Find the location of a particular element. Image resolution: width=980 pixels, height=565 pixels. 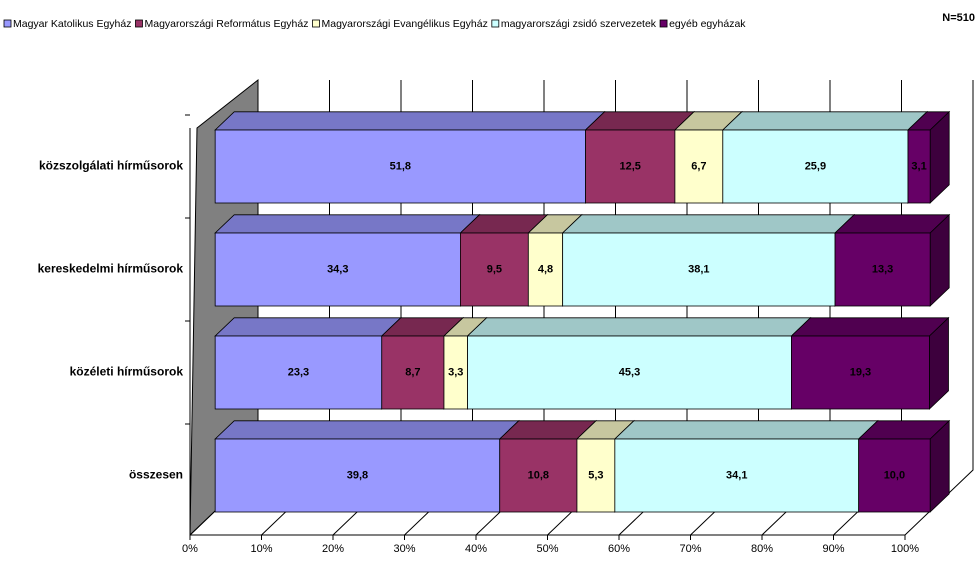

data-label: 6,7 is located at coordinates (698, 166).